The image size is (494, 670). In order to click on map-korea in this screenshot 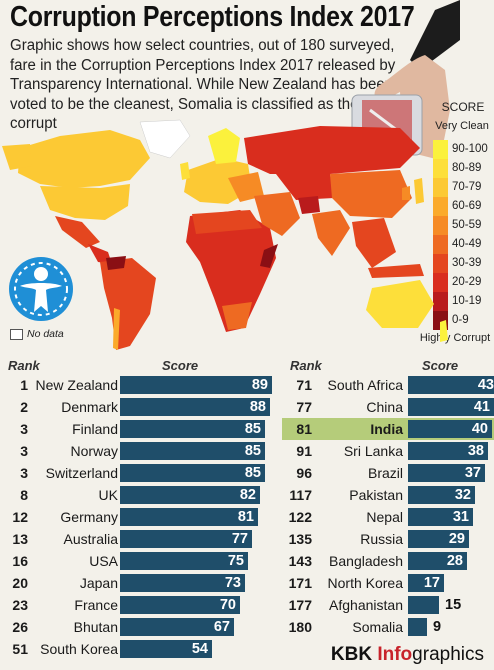, I will do `click(406, 193)`.